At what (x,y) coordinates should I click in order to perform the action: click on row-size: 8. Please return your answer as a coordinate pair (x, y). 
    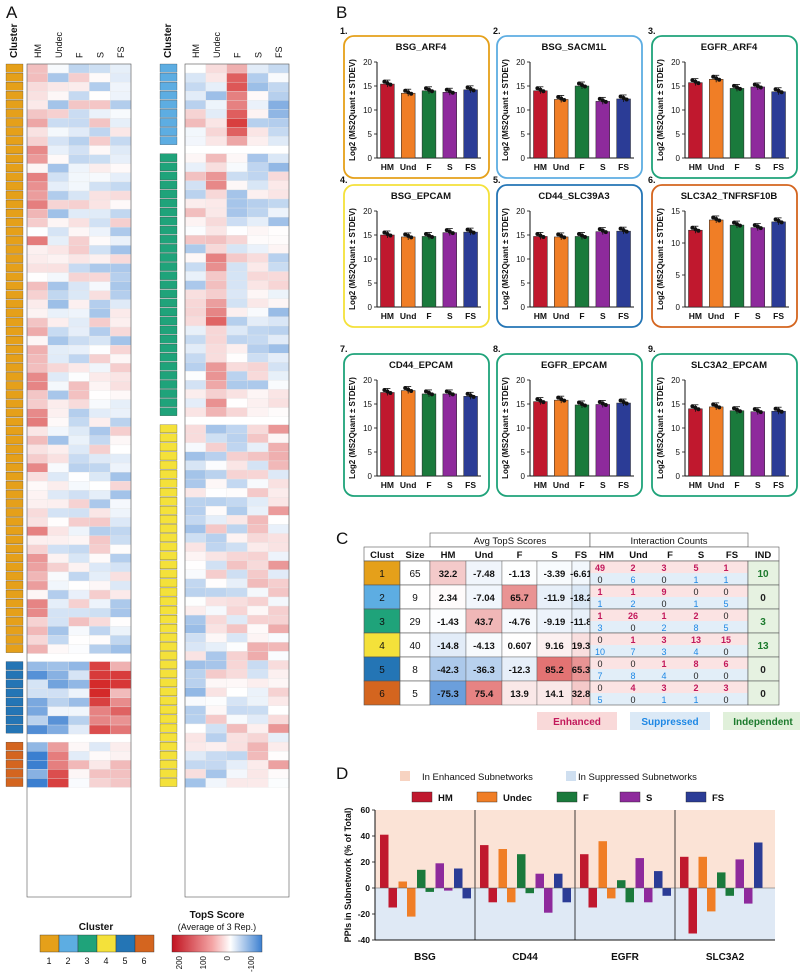
    Looking at the image, I should click on (415, 670).